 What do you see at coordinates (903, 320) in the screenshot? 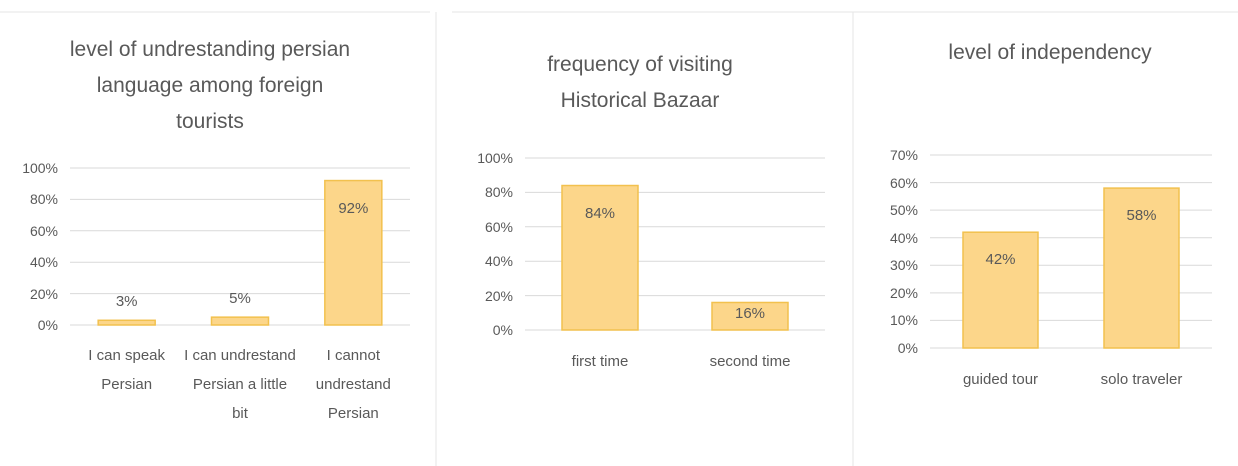
I see `y-tick-label: 10%` at bounding box center [903, 320].